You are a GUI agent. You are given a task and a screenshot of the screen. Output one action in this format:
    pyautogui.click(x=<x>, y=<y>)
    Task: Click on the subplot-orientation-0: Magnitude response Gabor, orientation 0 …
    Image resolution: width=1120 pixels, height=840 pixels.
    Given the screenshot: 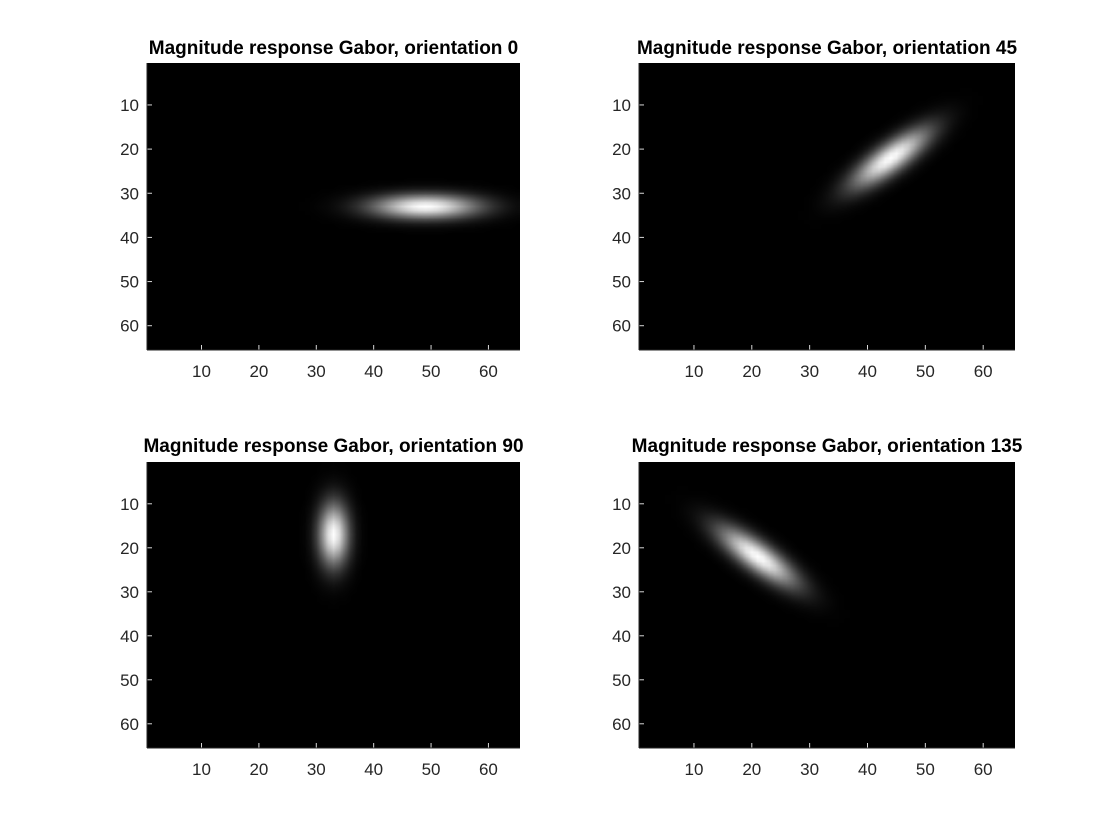 What is the action you would take?
    pyautogui.click(x=320, y=209)
    